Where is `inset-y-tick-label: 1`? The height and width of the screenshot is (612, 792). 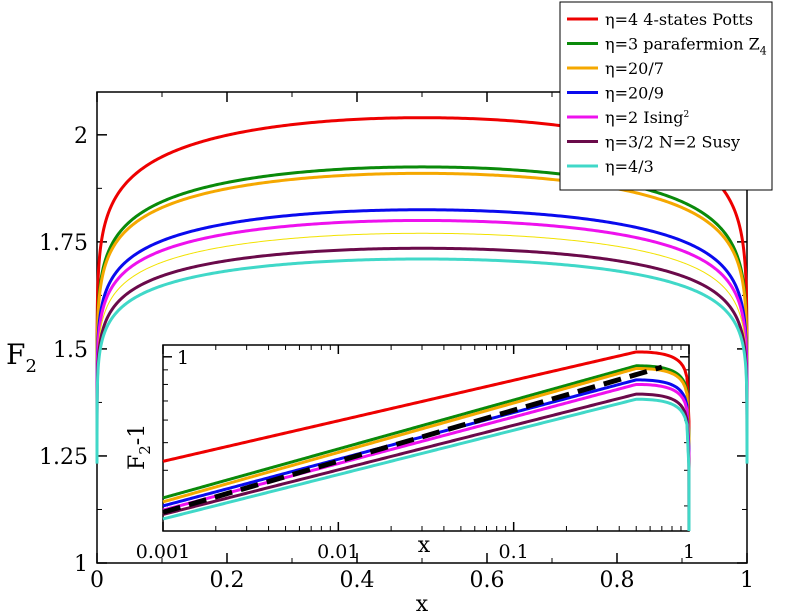
inset-y-tick-label: 1 is located at coordinates (183, 358).